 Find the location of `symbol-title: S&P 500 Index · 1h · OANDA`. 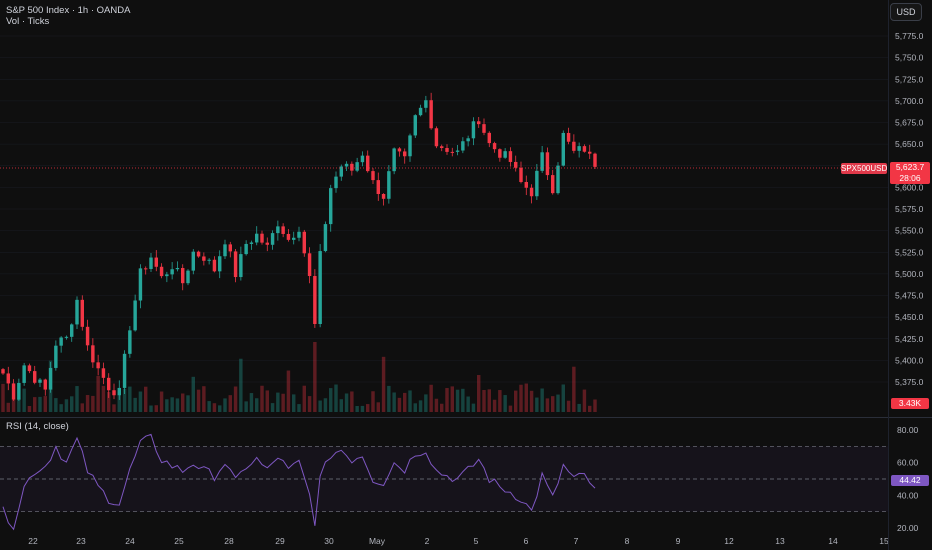

symbol-title: S&P 500 Index · 1h · OANDA is located at coordinates (68, 10).